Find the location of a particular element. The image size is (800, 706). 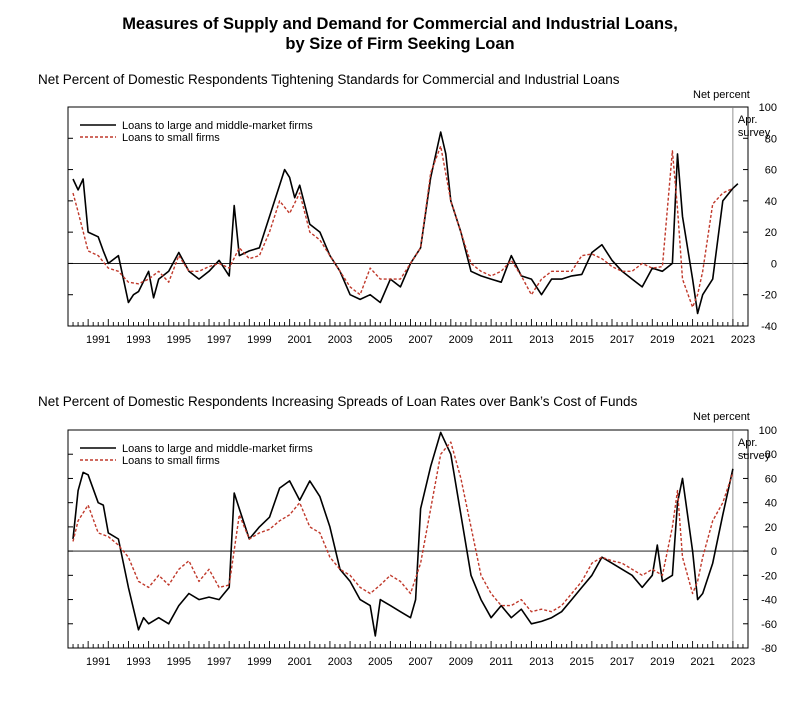

y-tick-label: -80 is located at coordinates (769, 649).